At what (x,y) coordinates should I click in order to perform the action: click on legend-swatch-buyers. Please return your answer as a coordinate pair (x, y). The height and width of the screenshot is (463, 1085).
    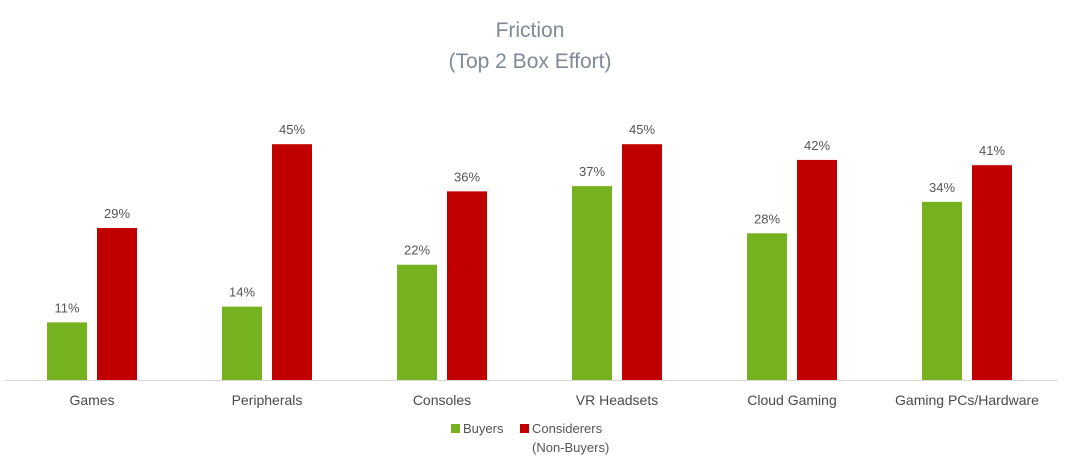
    Looking at the image, I should click on (455, 428).